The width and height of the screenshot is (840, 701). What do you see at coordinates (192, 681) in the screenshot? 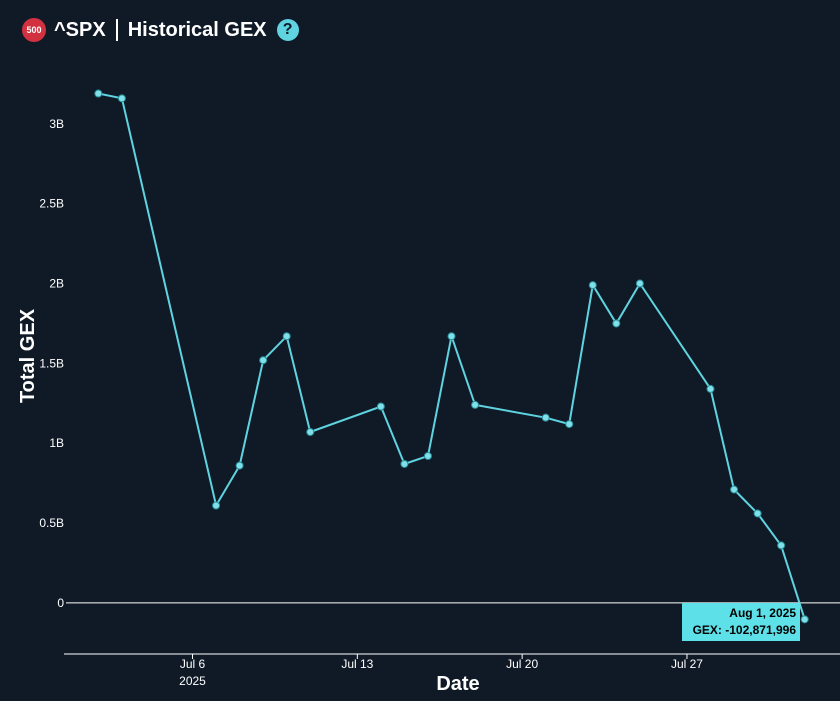
I see `x-tick-sublabel: 2025` at bounding box center [192, 681].